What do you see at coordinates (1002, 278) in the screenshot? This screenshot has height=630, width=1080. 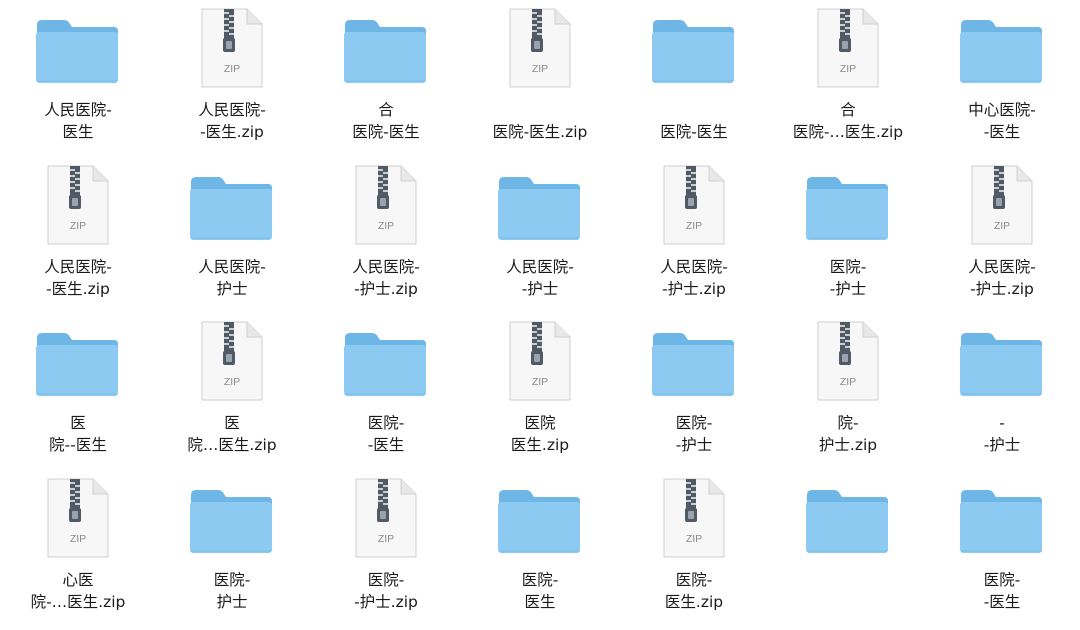 I see `file-name-label: 人民医院- -护士.zip` at bounding box center [1002, 278].